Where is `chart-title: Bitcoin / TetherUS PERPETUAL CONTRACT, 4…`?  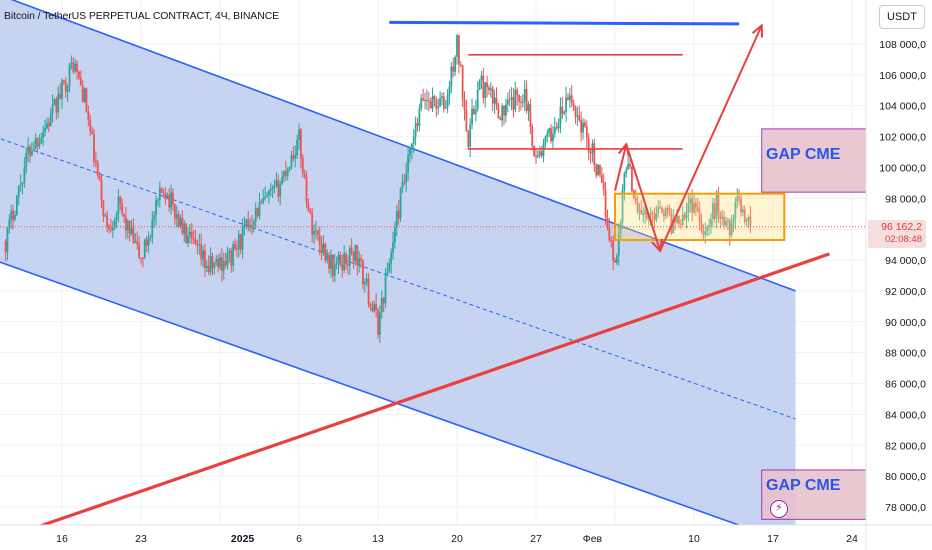 chart-title: Bitcoin / TetherUS PERPETUAL CONTRACT, 4… is located at coordinates (142, 16).